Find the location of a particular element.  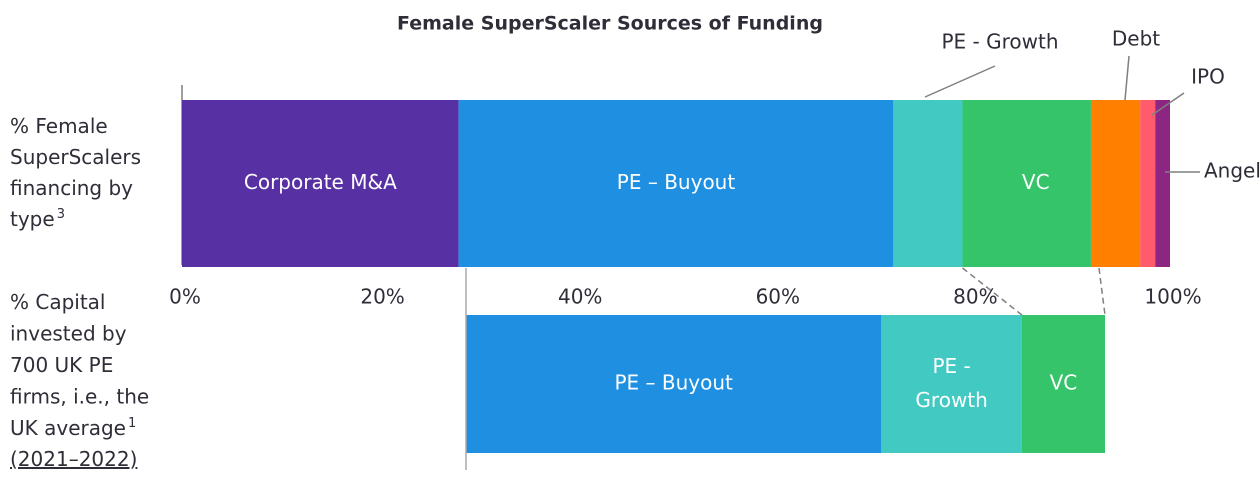

segment-label: Corporate M&A is located at coordinates (320, 182).